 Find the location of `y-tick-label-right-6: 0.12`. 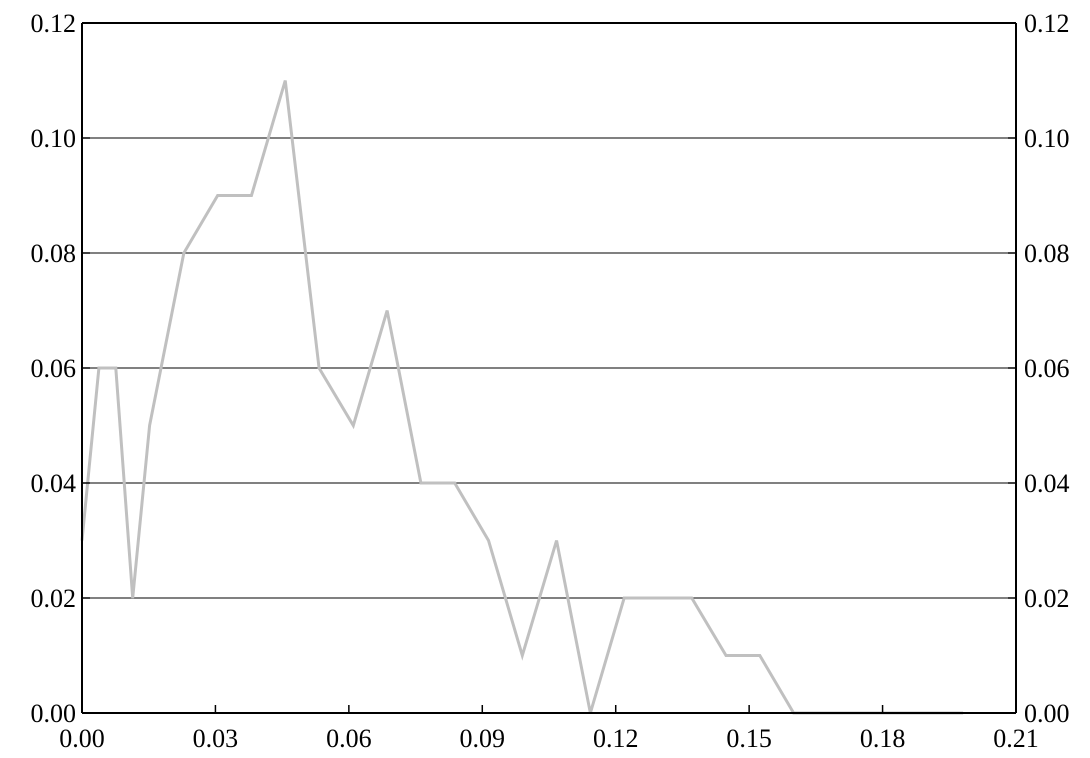

y-tick-label-right-6: 0.12 is located at coordinates (1047, 23).